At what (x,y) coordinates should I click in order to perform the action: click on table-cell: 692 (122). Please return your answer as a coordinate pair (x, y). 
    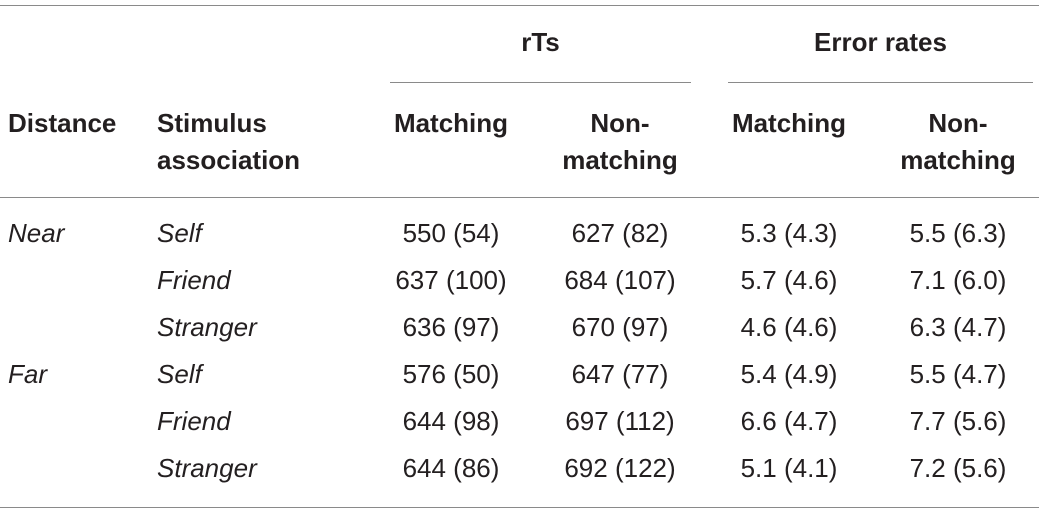
    Looking at the image, I should click on (620, 468).